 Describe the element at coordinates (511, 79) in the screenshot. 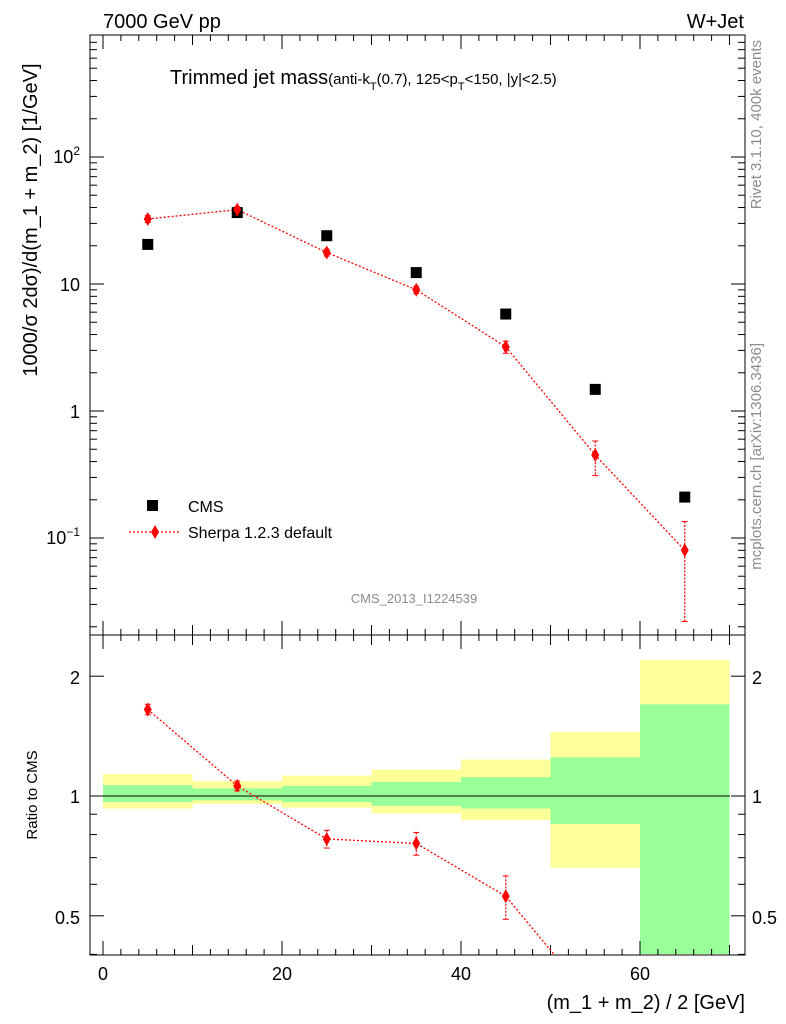

I see `subtitle-part-4: <150, |y|<2.5)` at that location.